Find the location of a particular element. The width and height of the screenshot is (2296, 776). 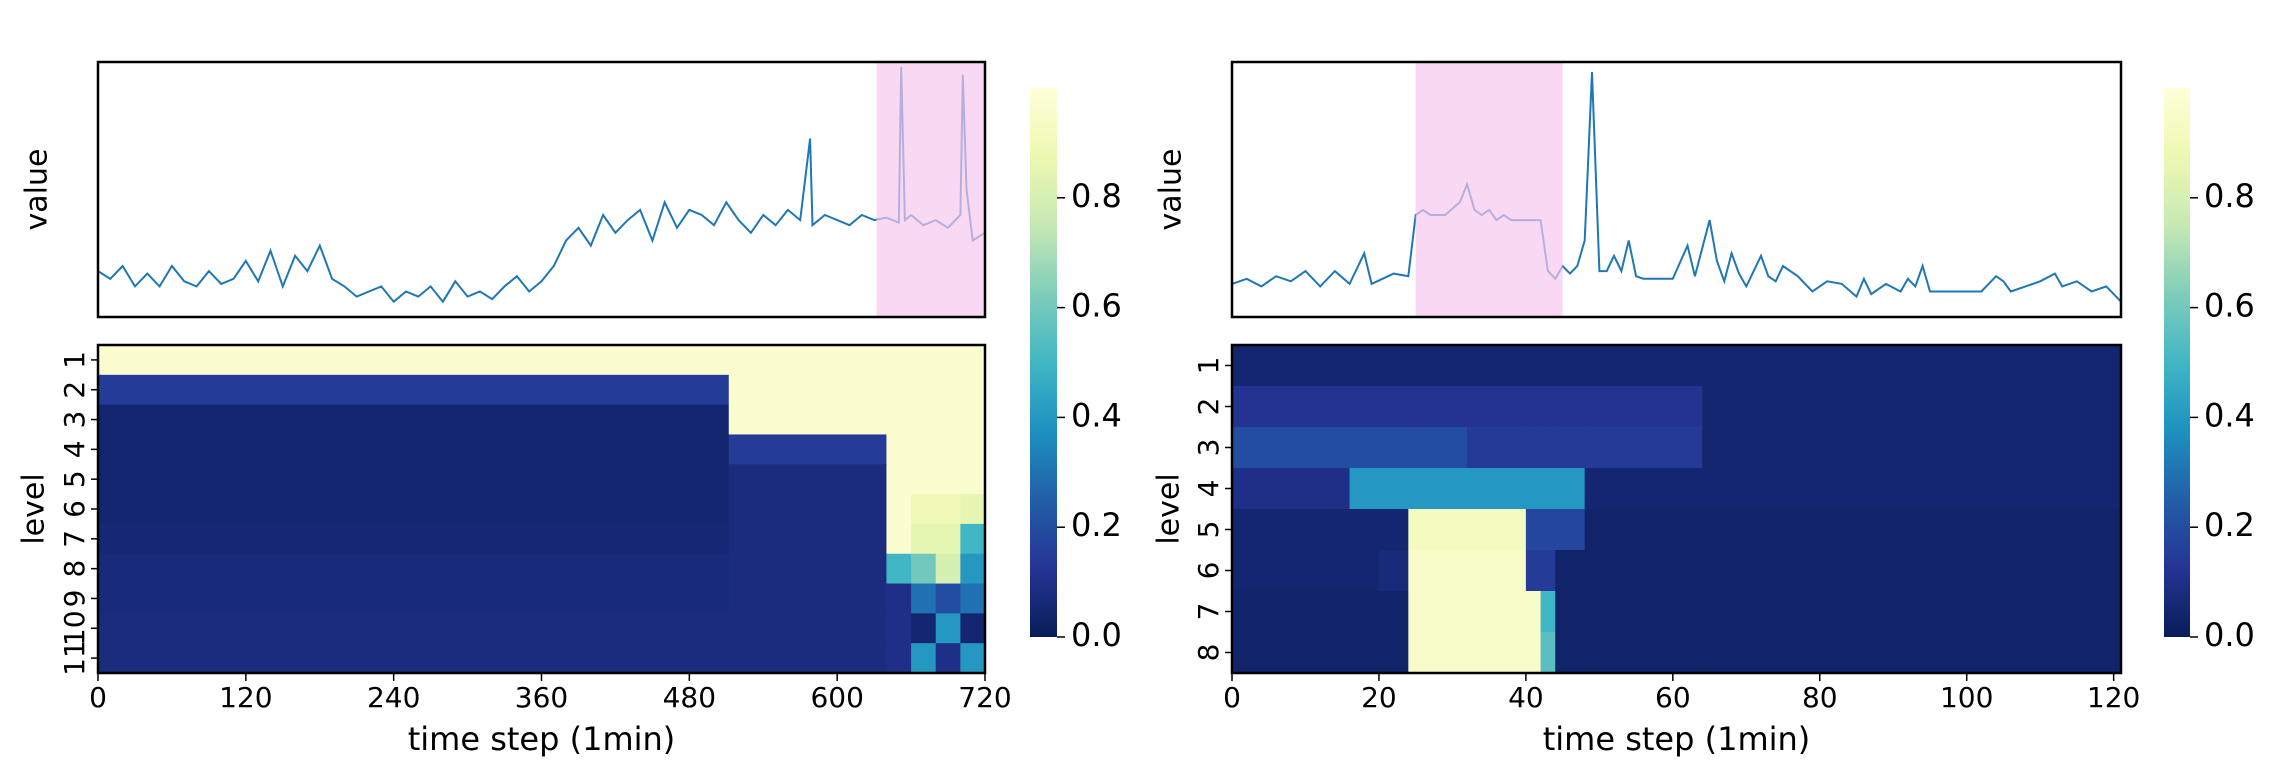

x-tick-label: 720 is located at coordinates (984, 697).